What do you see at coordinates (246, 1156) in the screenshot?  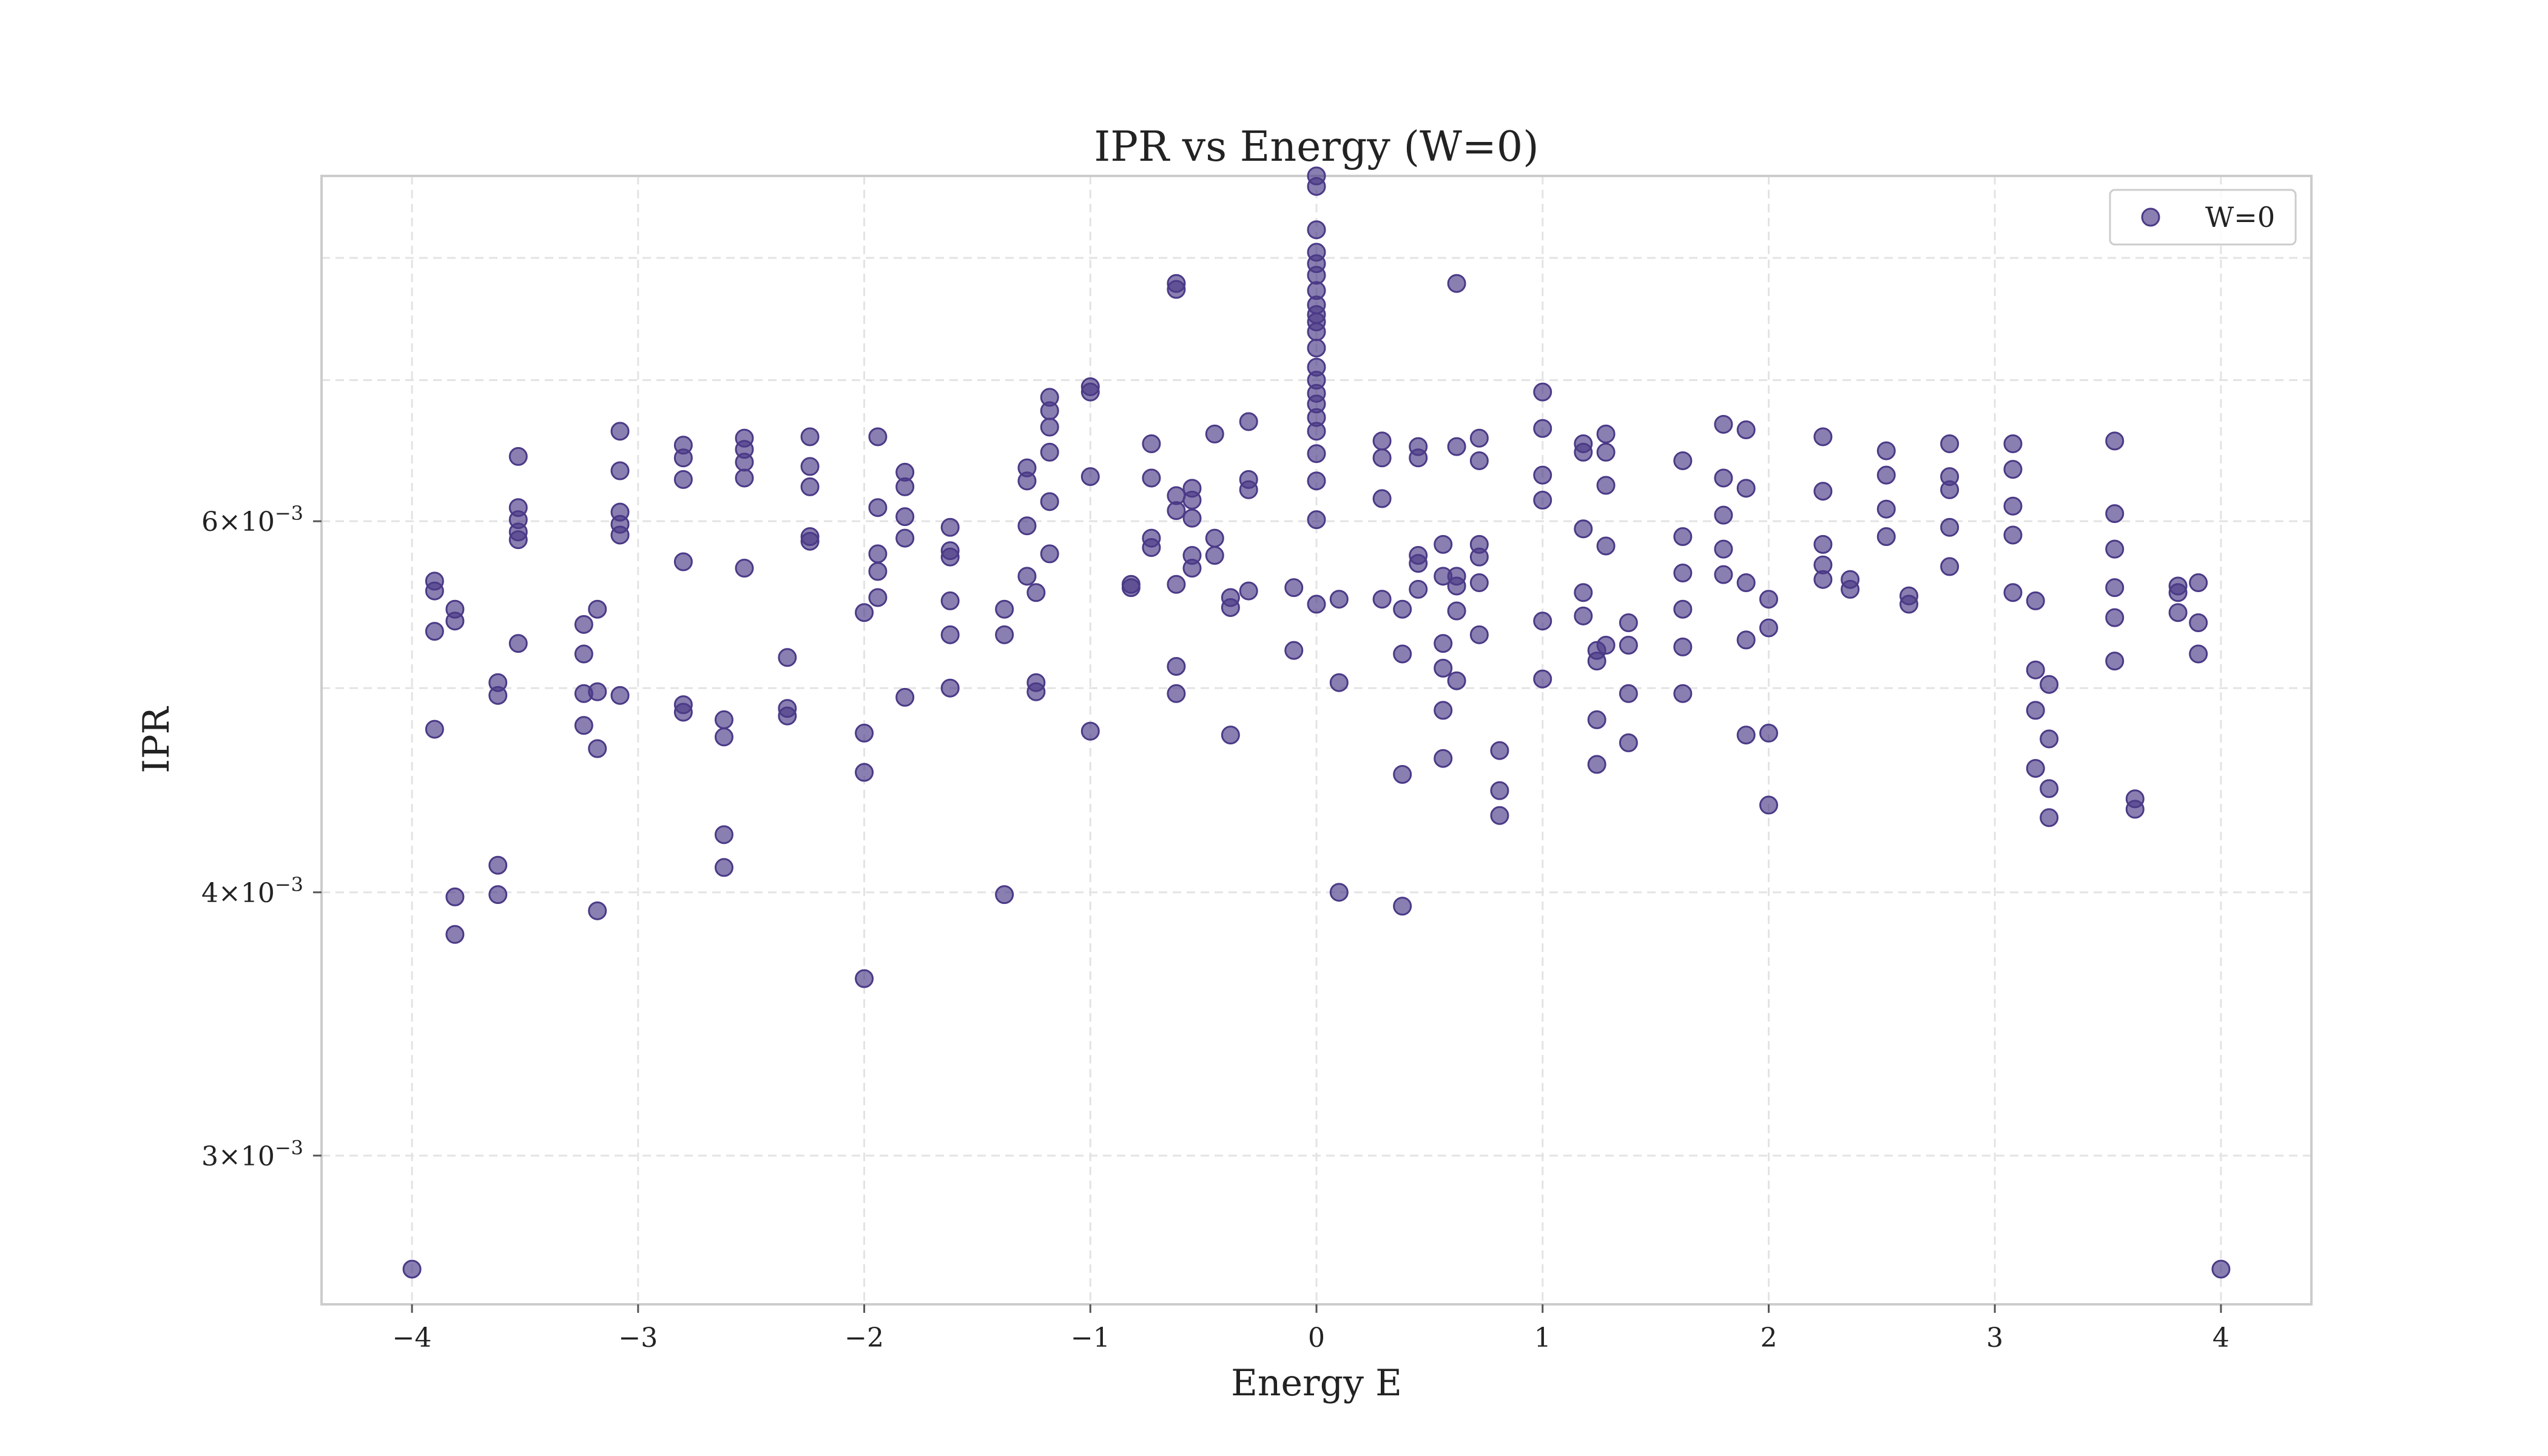 I see `y-tick-base: ×10` at bounding box center [246, 1156].